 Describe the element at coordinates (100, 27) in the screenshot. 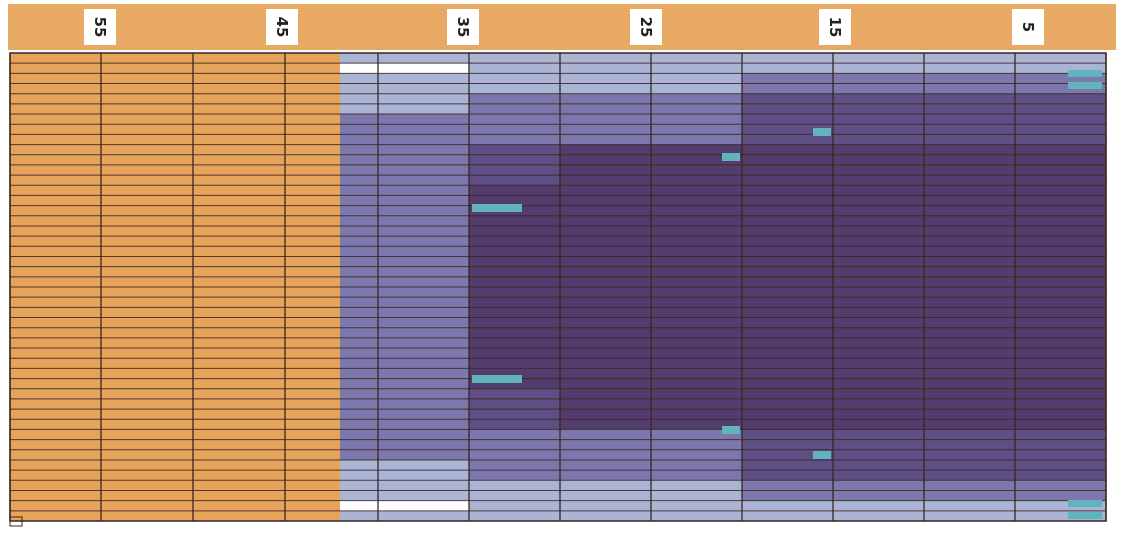

I see `tick-label-box: 55` at that location.